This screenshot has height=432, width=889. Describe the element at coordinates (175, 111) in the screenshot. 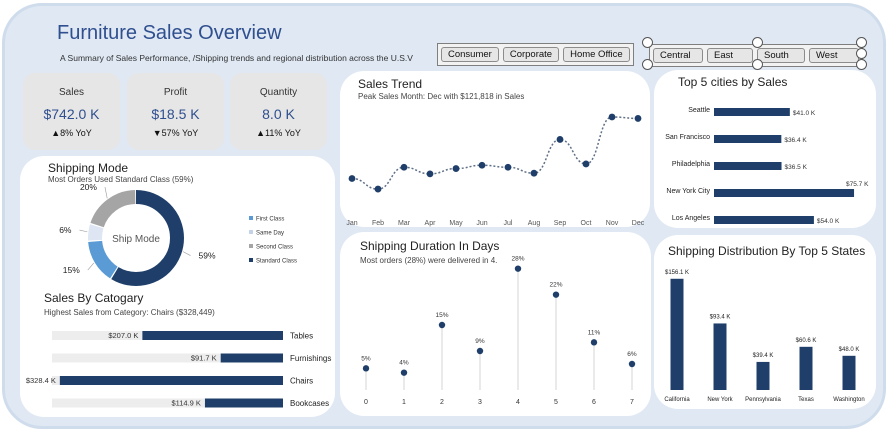

I see `kpi-profit-card: Profit $18.5 K ▼57% YoY` at that location.